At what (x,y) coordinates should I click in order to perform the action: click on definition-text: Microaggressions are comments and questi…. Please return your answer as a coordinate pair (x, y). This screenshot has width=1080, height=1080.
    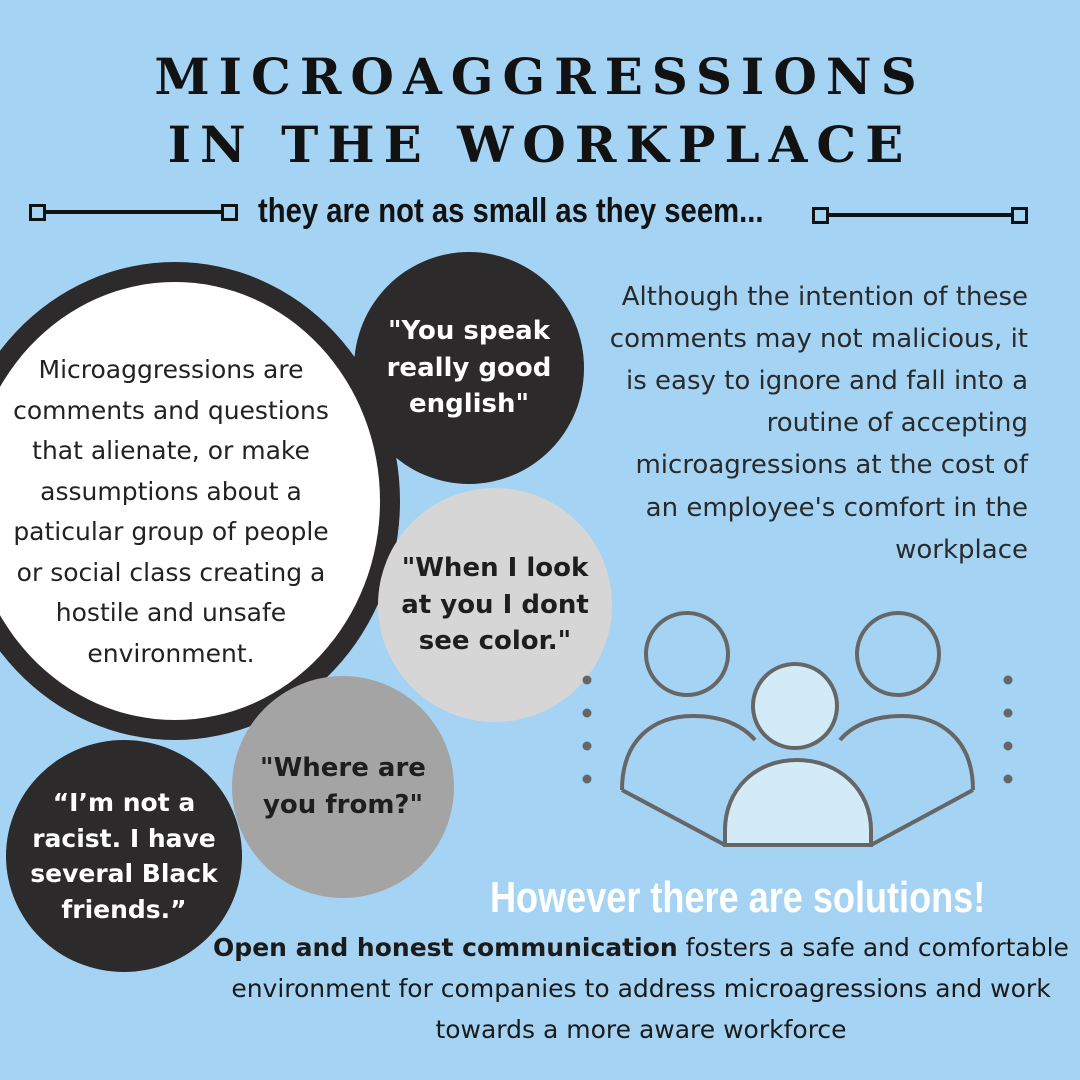
    Looking at the image, I should click on (171, 511).